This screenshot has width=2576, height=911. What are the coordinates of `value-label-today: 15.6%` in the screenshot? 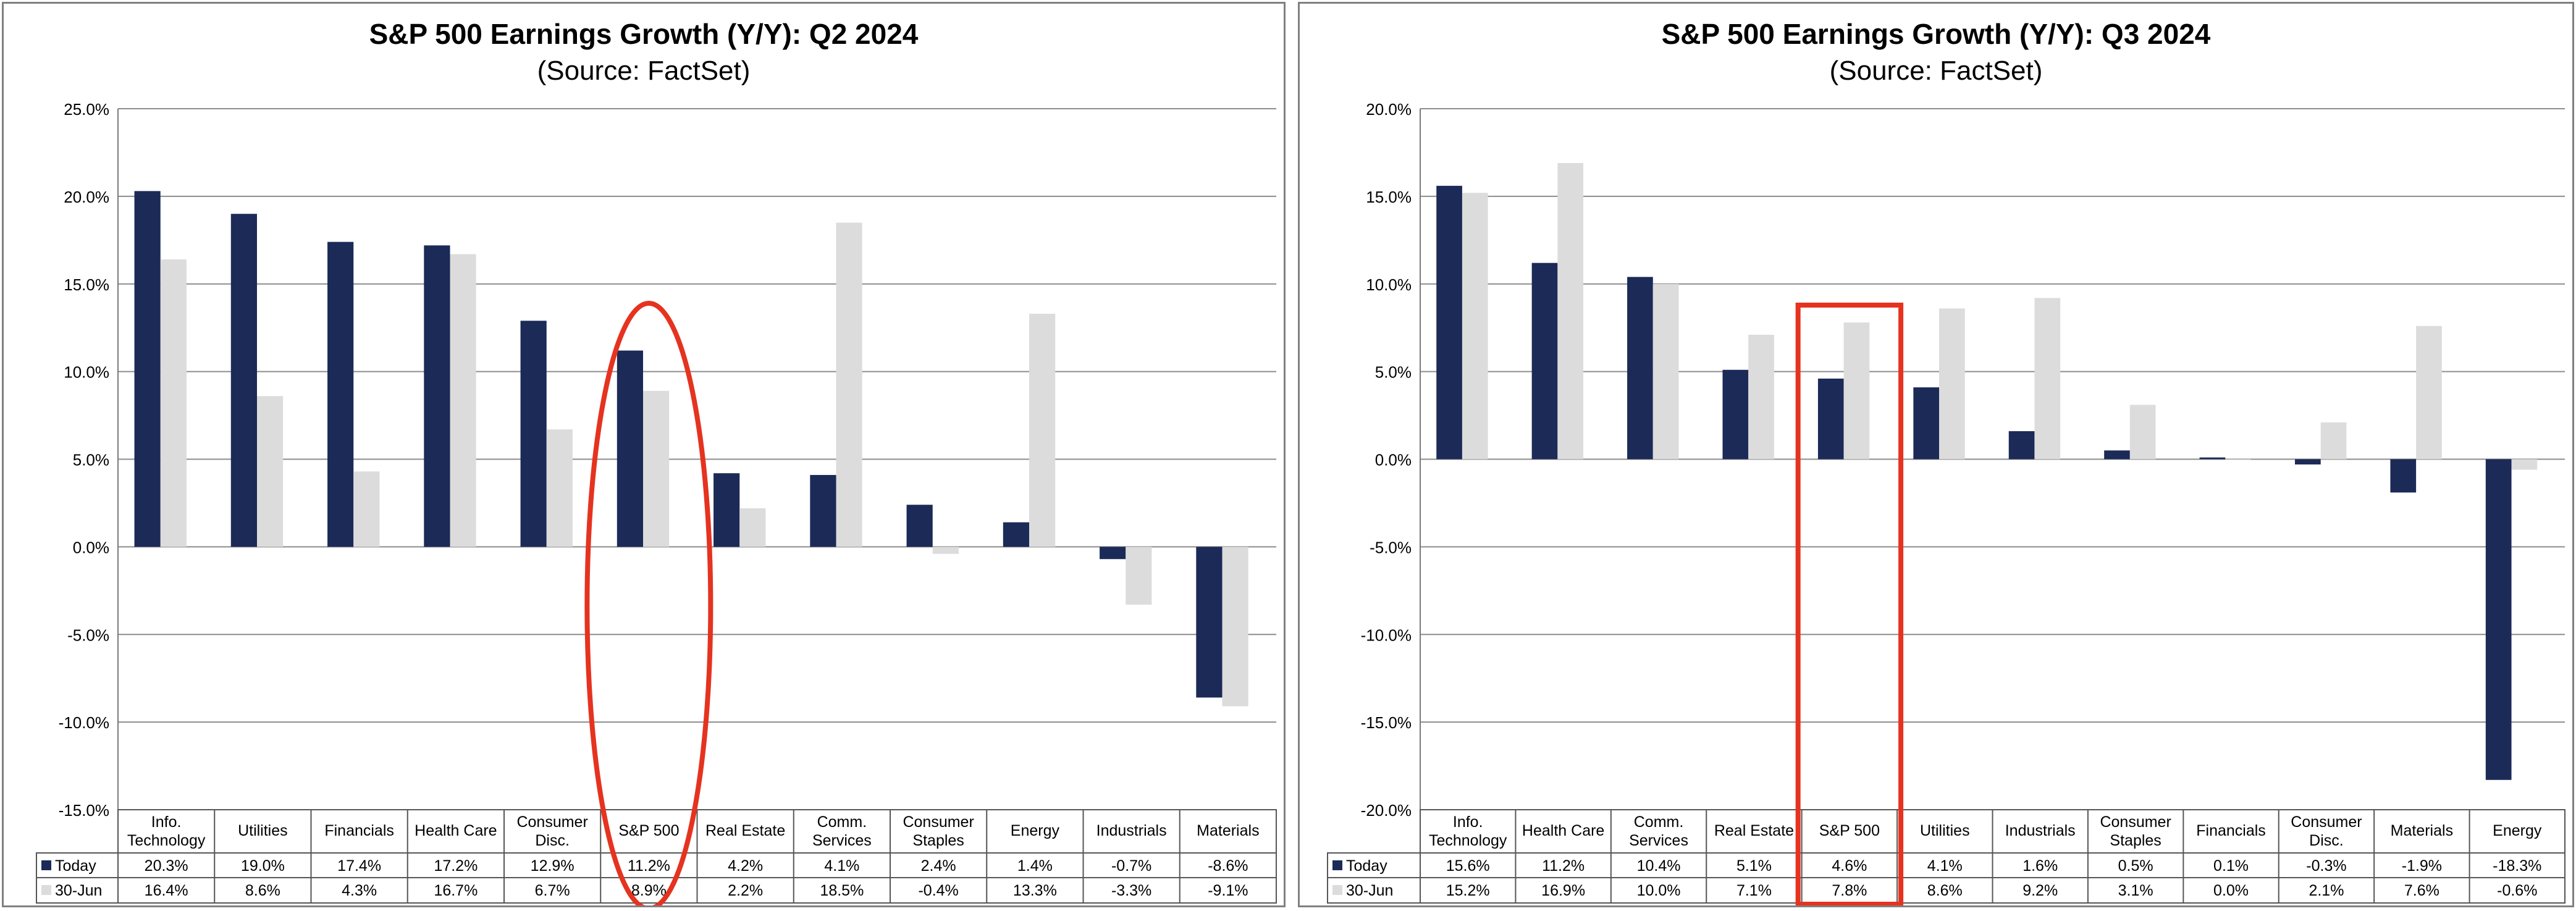 It's located at (1468, 866).